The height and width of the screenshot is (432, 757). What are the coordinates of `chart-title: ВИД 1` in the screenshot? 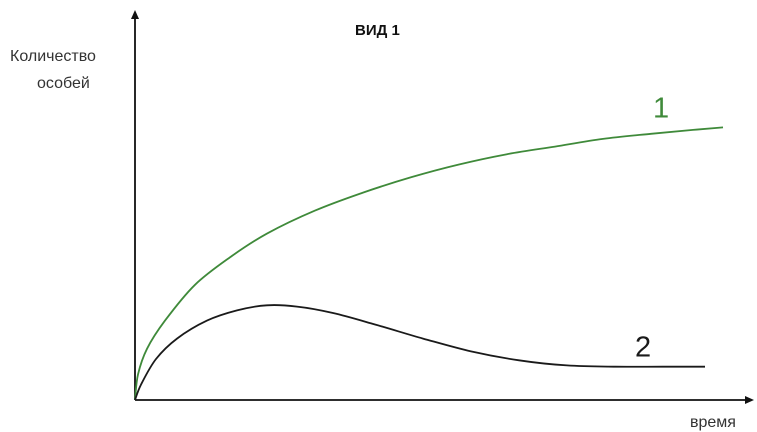 It's located at (377, 30).